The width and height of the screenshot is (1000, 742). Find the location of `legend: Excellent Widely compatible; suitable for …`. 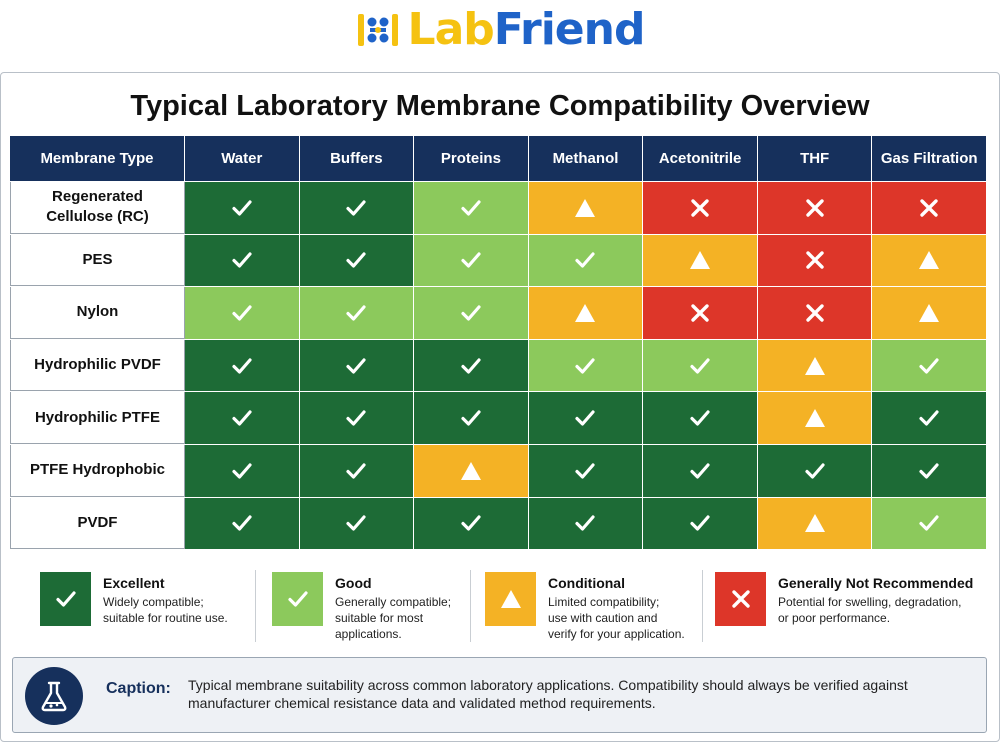

legend: Excellent Widely compatible; suitable for … is located at coordinates (510, 607).